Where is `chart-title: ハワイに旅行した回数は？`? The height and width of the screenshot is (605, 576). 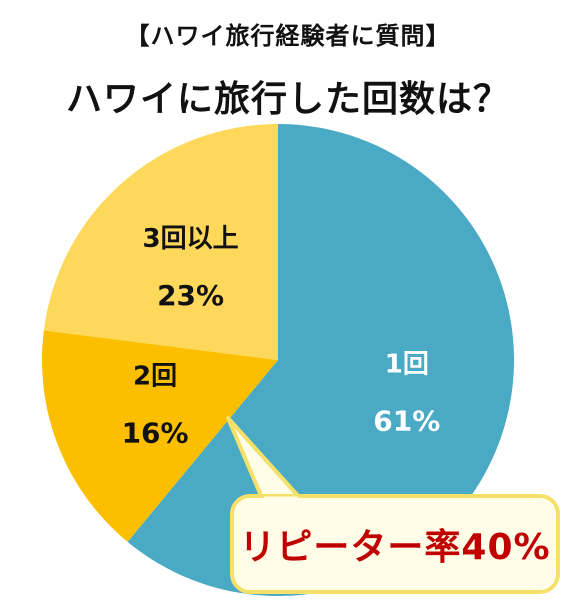 chart-title: ハワイに旅行した回数は？ is located at coordinates (287, 99).